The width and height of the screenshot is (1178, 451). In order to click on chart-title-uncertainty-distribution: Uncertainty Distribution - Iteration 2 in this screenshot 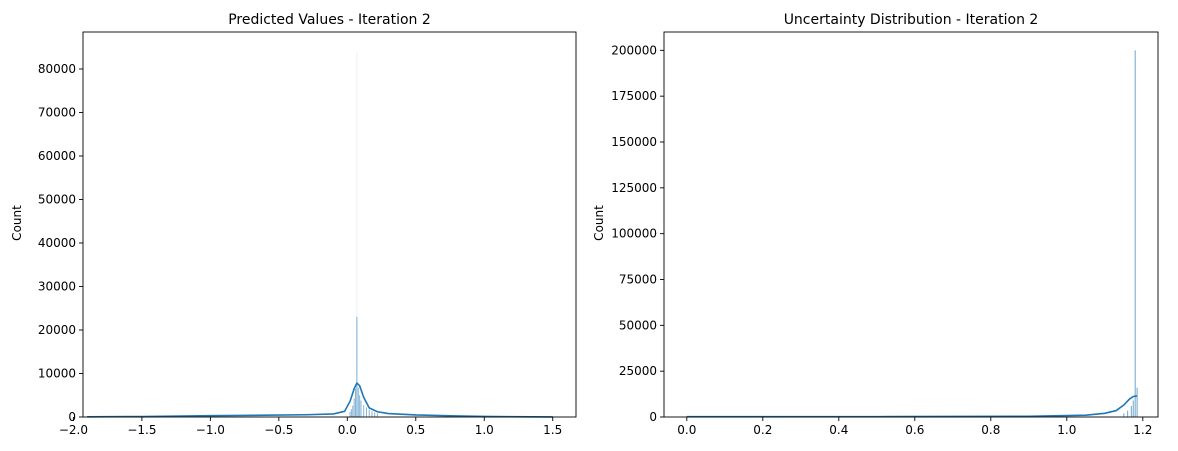, I will do `click(911, 20)`.